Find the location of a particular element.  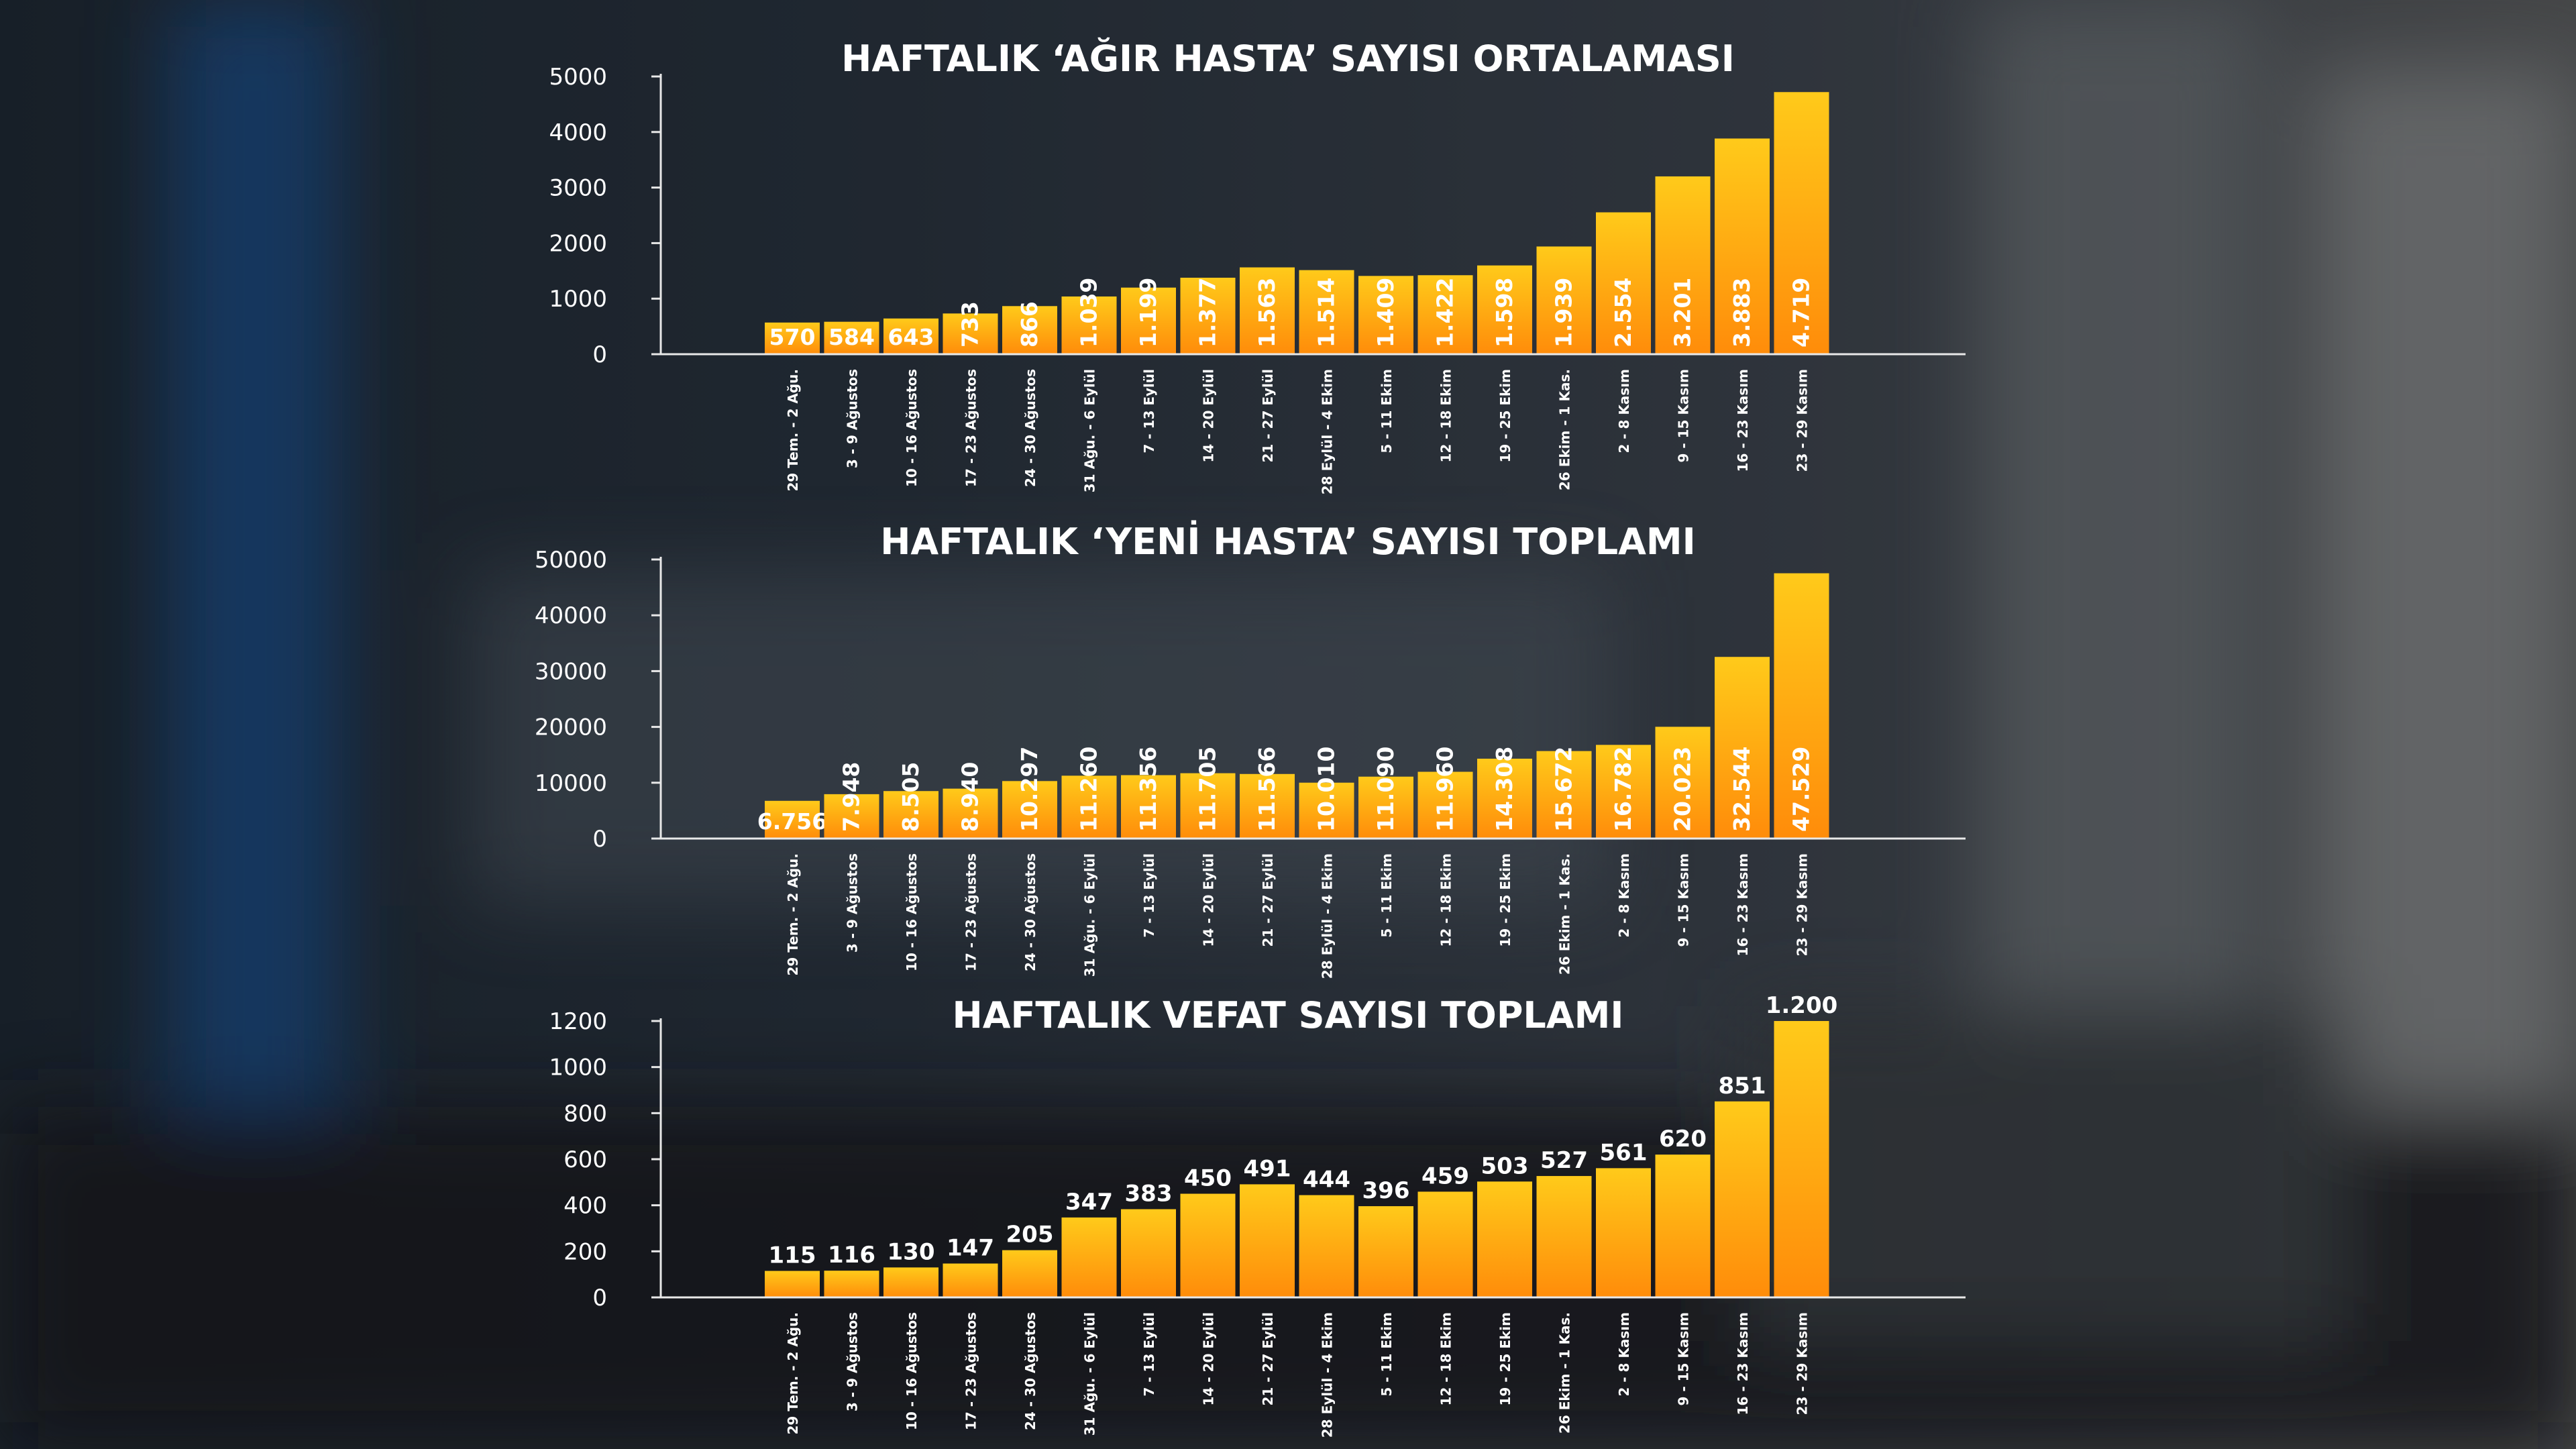

bar-value-label: 130 is located at coordinates (911, 1251).